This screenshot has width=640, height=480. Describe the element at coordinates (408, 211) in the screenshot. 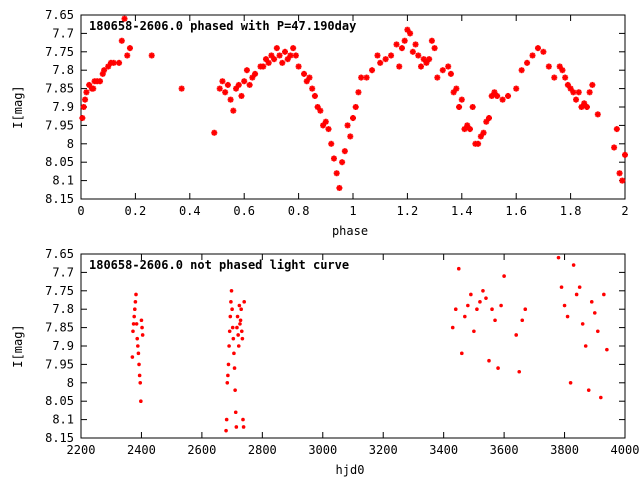

I see `phased-x-tick-label: 1.2` at that location.